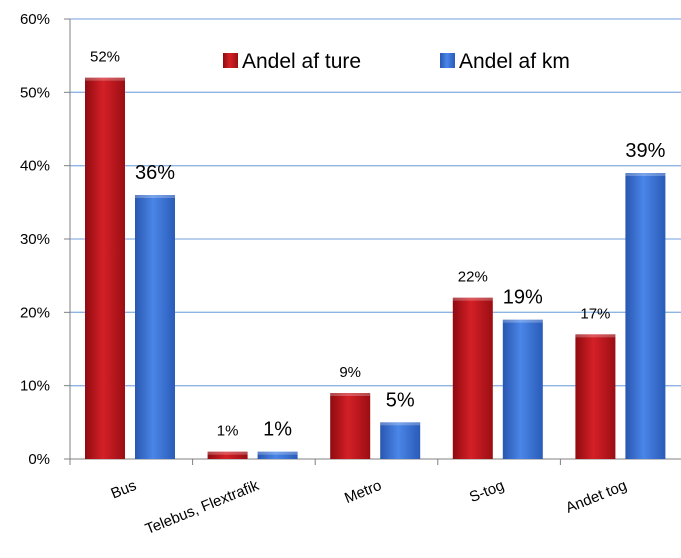 Image resolution: width=681 pixels, height=558 pixels. I want to click on data-label: 22%, so click(473, 277).